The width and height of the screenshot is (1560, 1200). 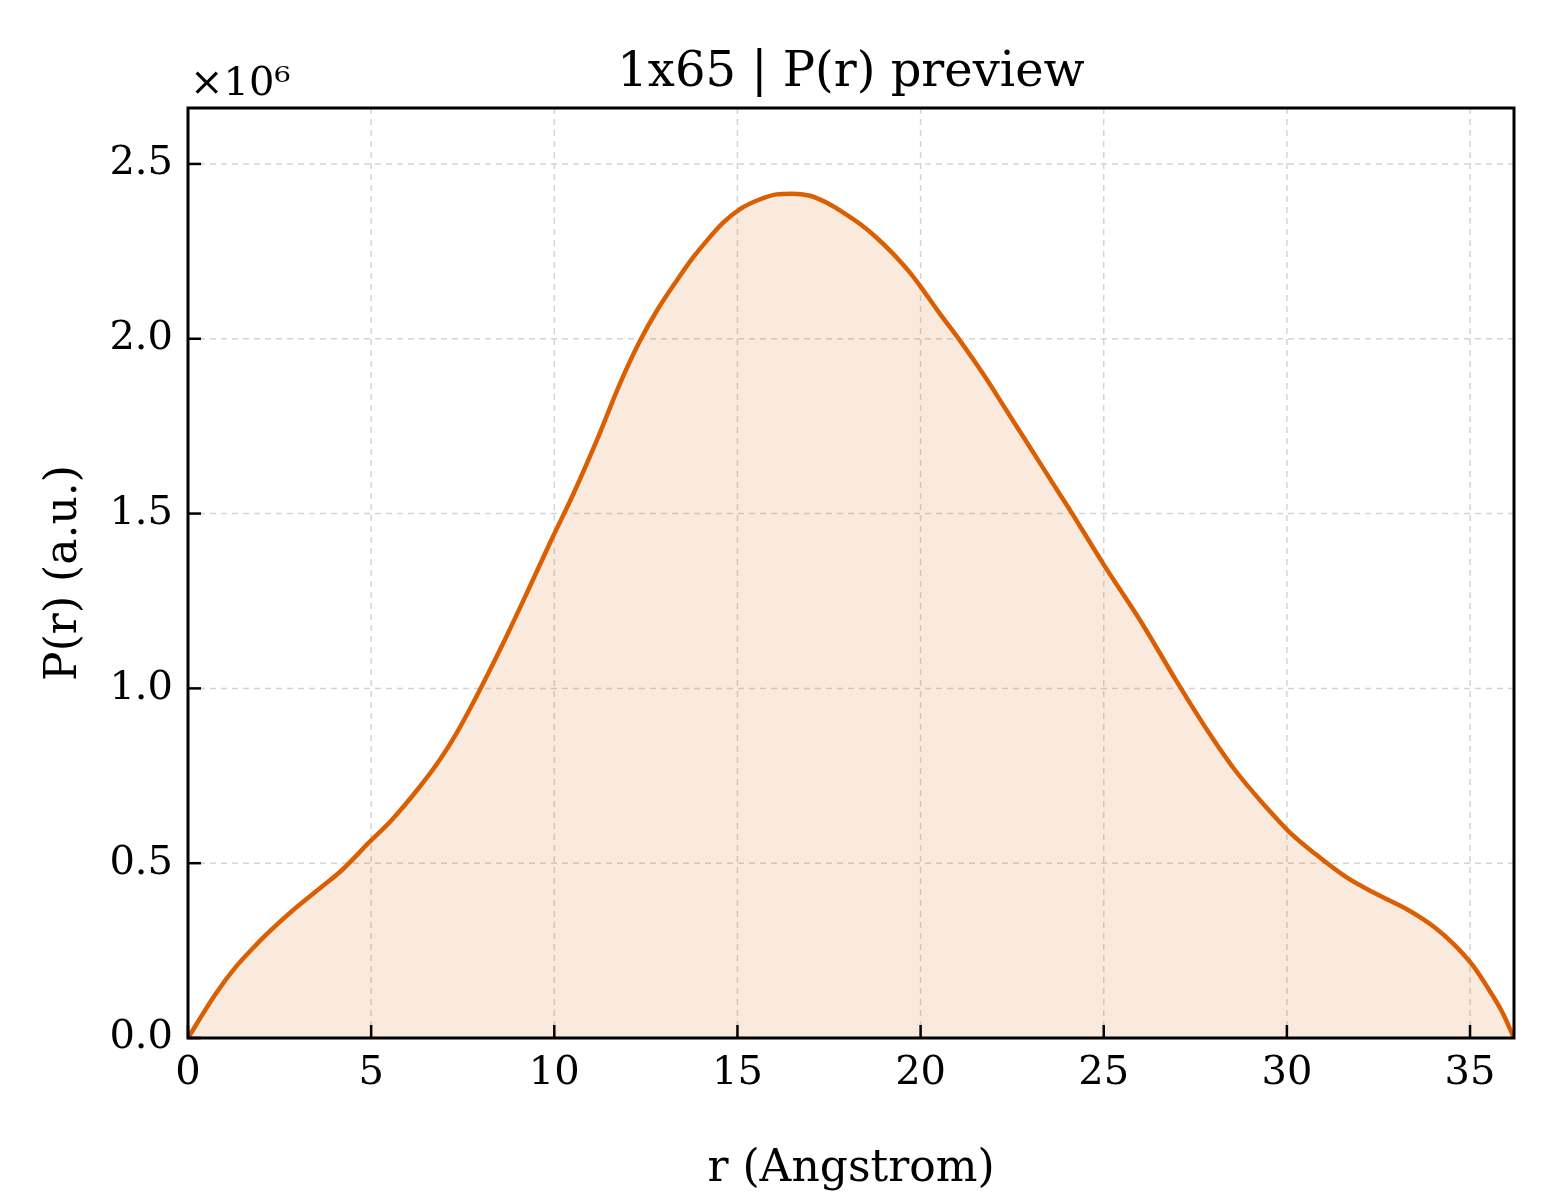 What do you see at coordinates (1470, 1070) in the screenshot?
I see `x-tick-label: 35` at bounding box center [1470, 1070].